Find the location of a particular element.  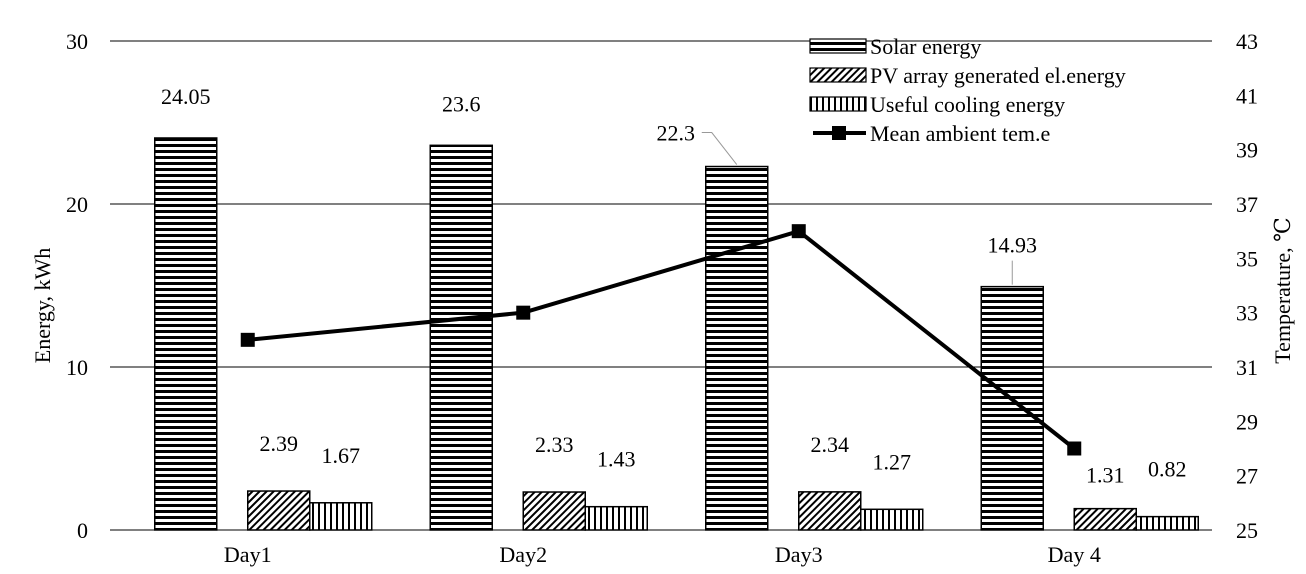

y-axis-title: Energy, kWh is located at coordinates (42, 305).